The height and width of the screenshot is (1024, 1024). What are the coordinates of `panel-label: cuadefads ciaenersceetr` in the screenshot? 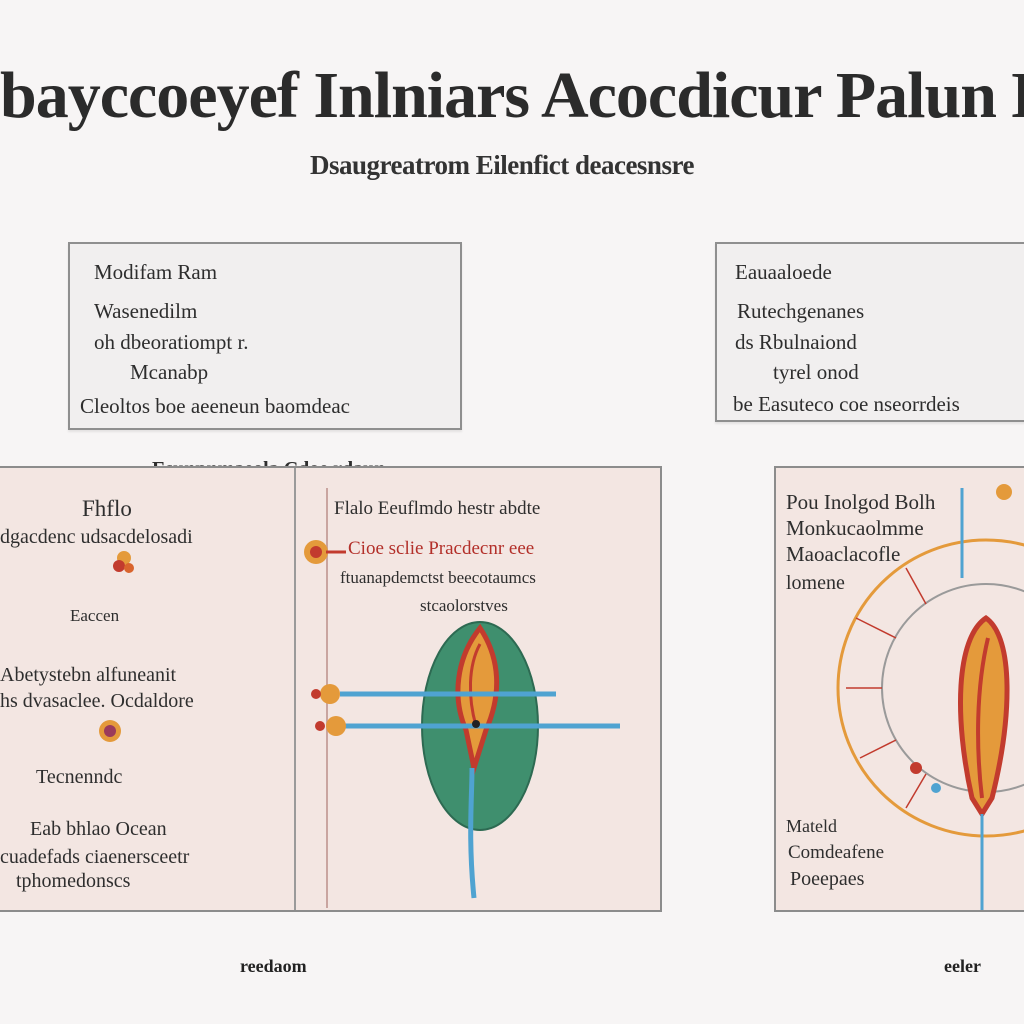 It's located at (95, 857).